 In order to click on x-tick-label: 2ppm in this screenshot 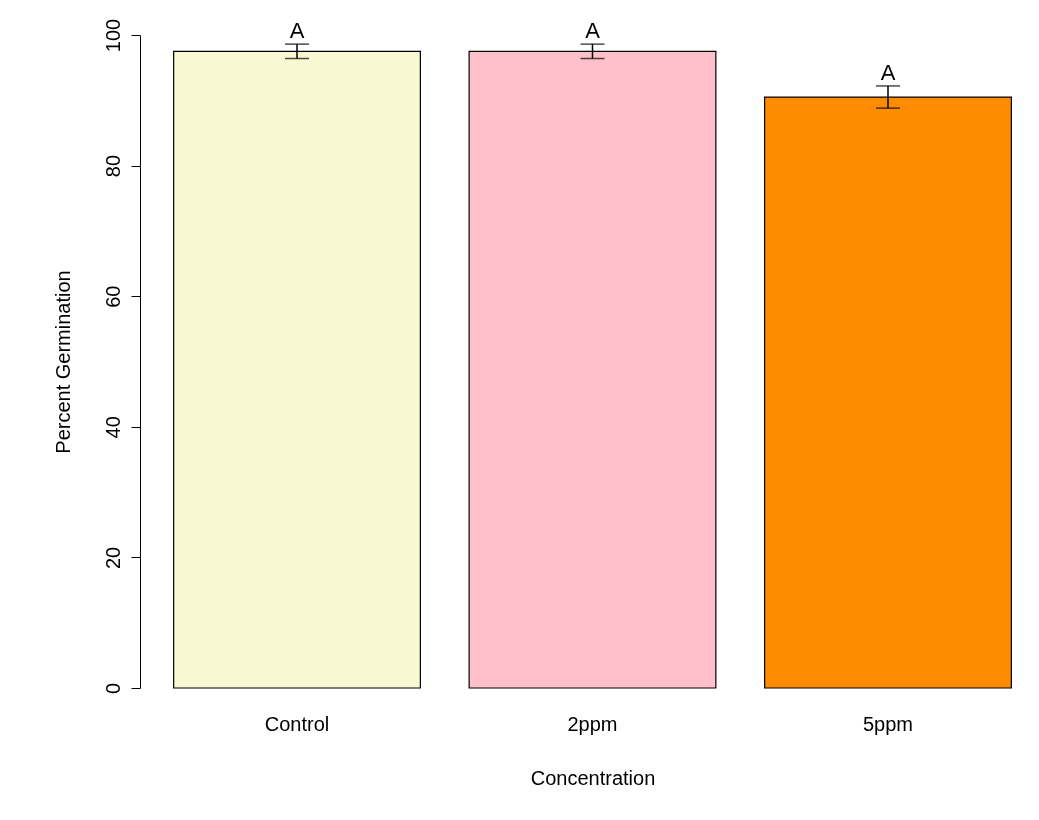, I will do `click(592, 723)`.